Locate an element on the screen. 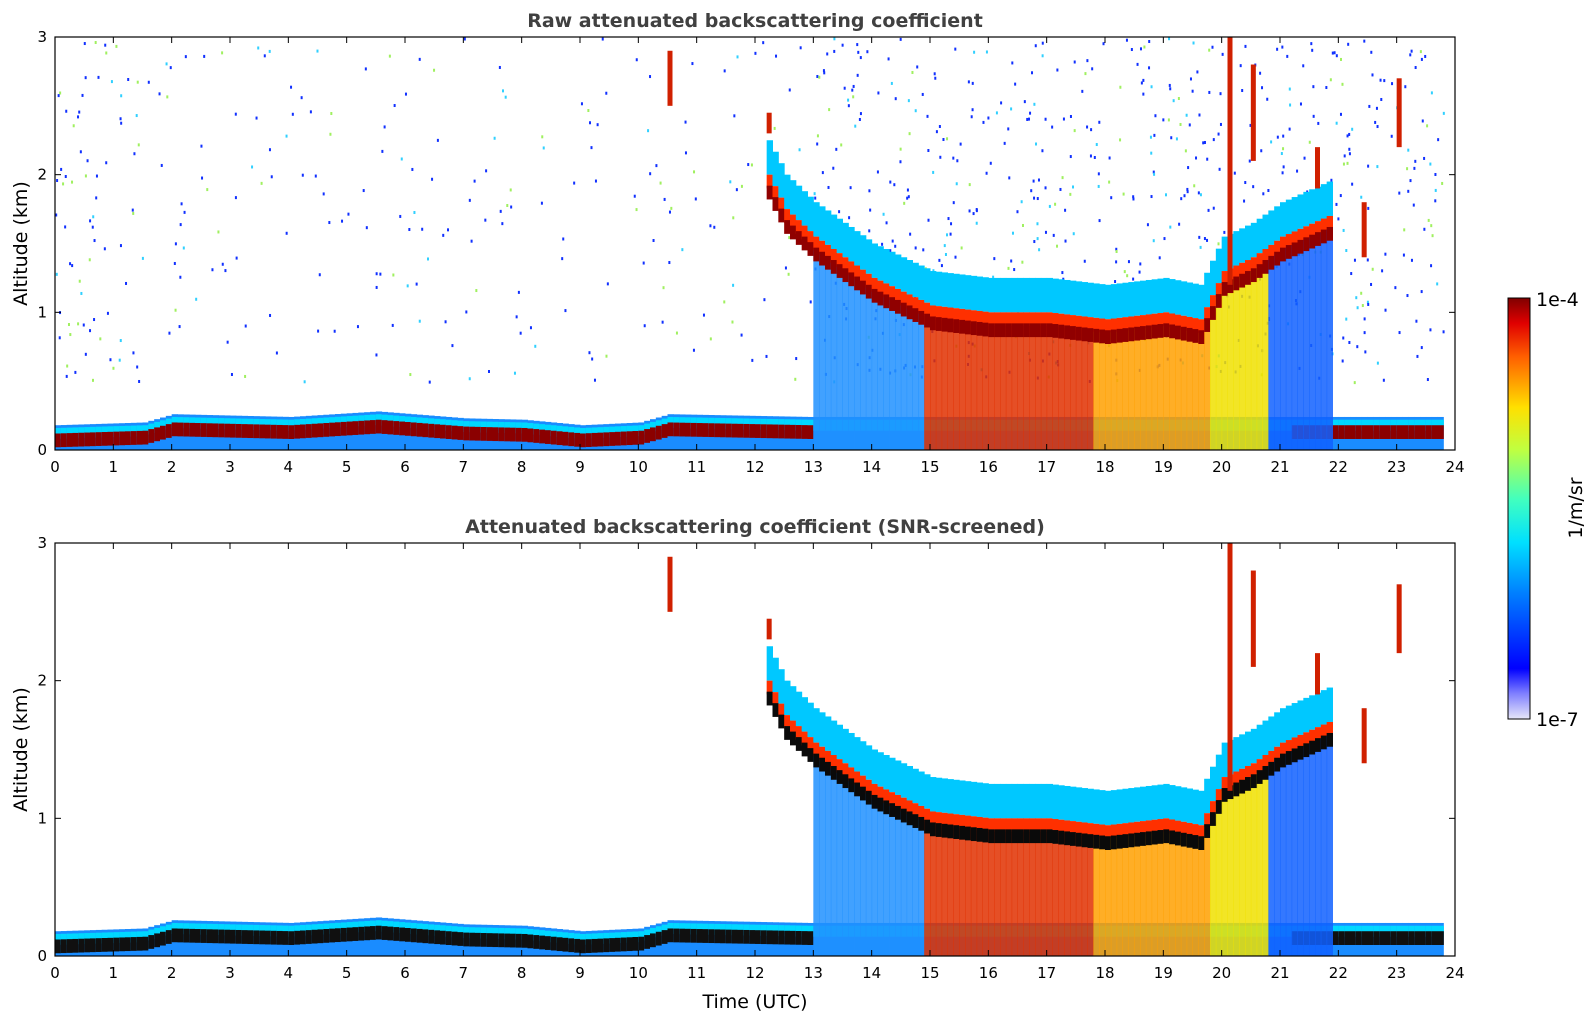  colorbar: 1e-4 1e-7 1/m/sr is located at coordinates (1547, 510).